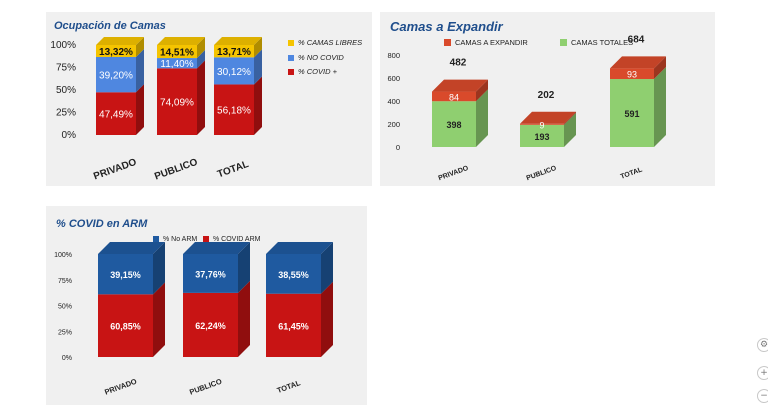 This screenshot has height=410, width=768. I want to click on bar-privado-2-top, so click(120, 40).